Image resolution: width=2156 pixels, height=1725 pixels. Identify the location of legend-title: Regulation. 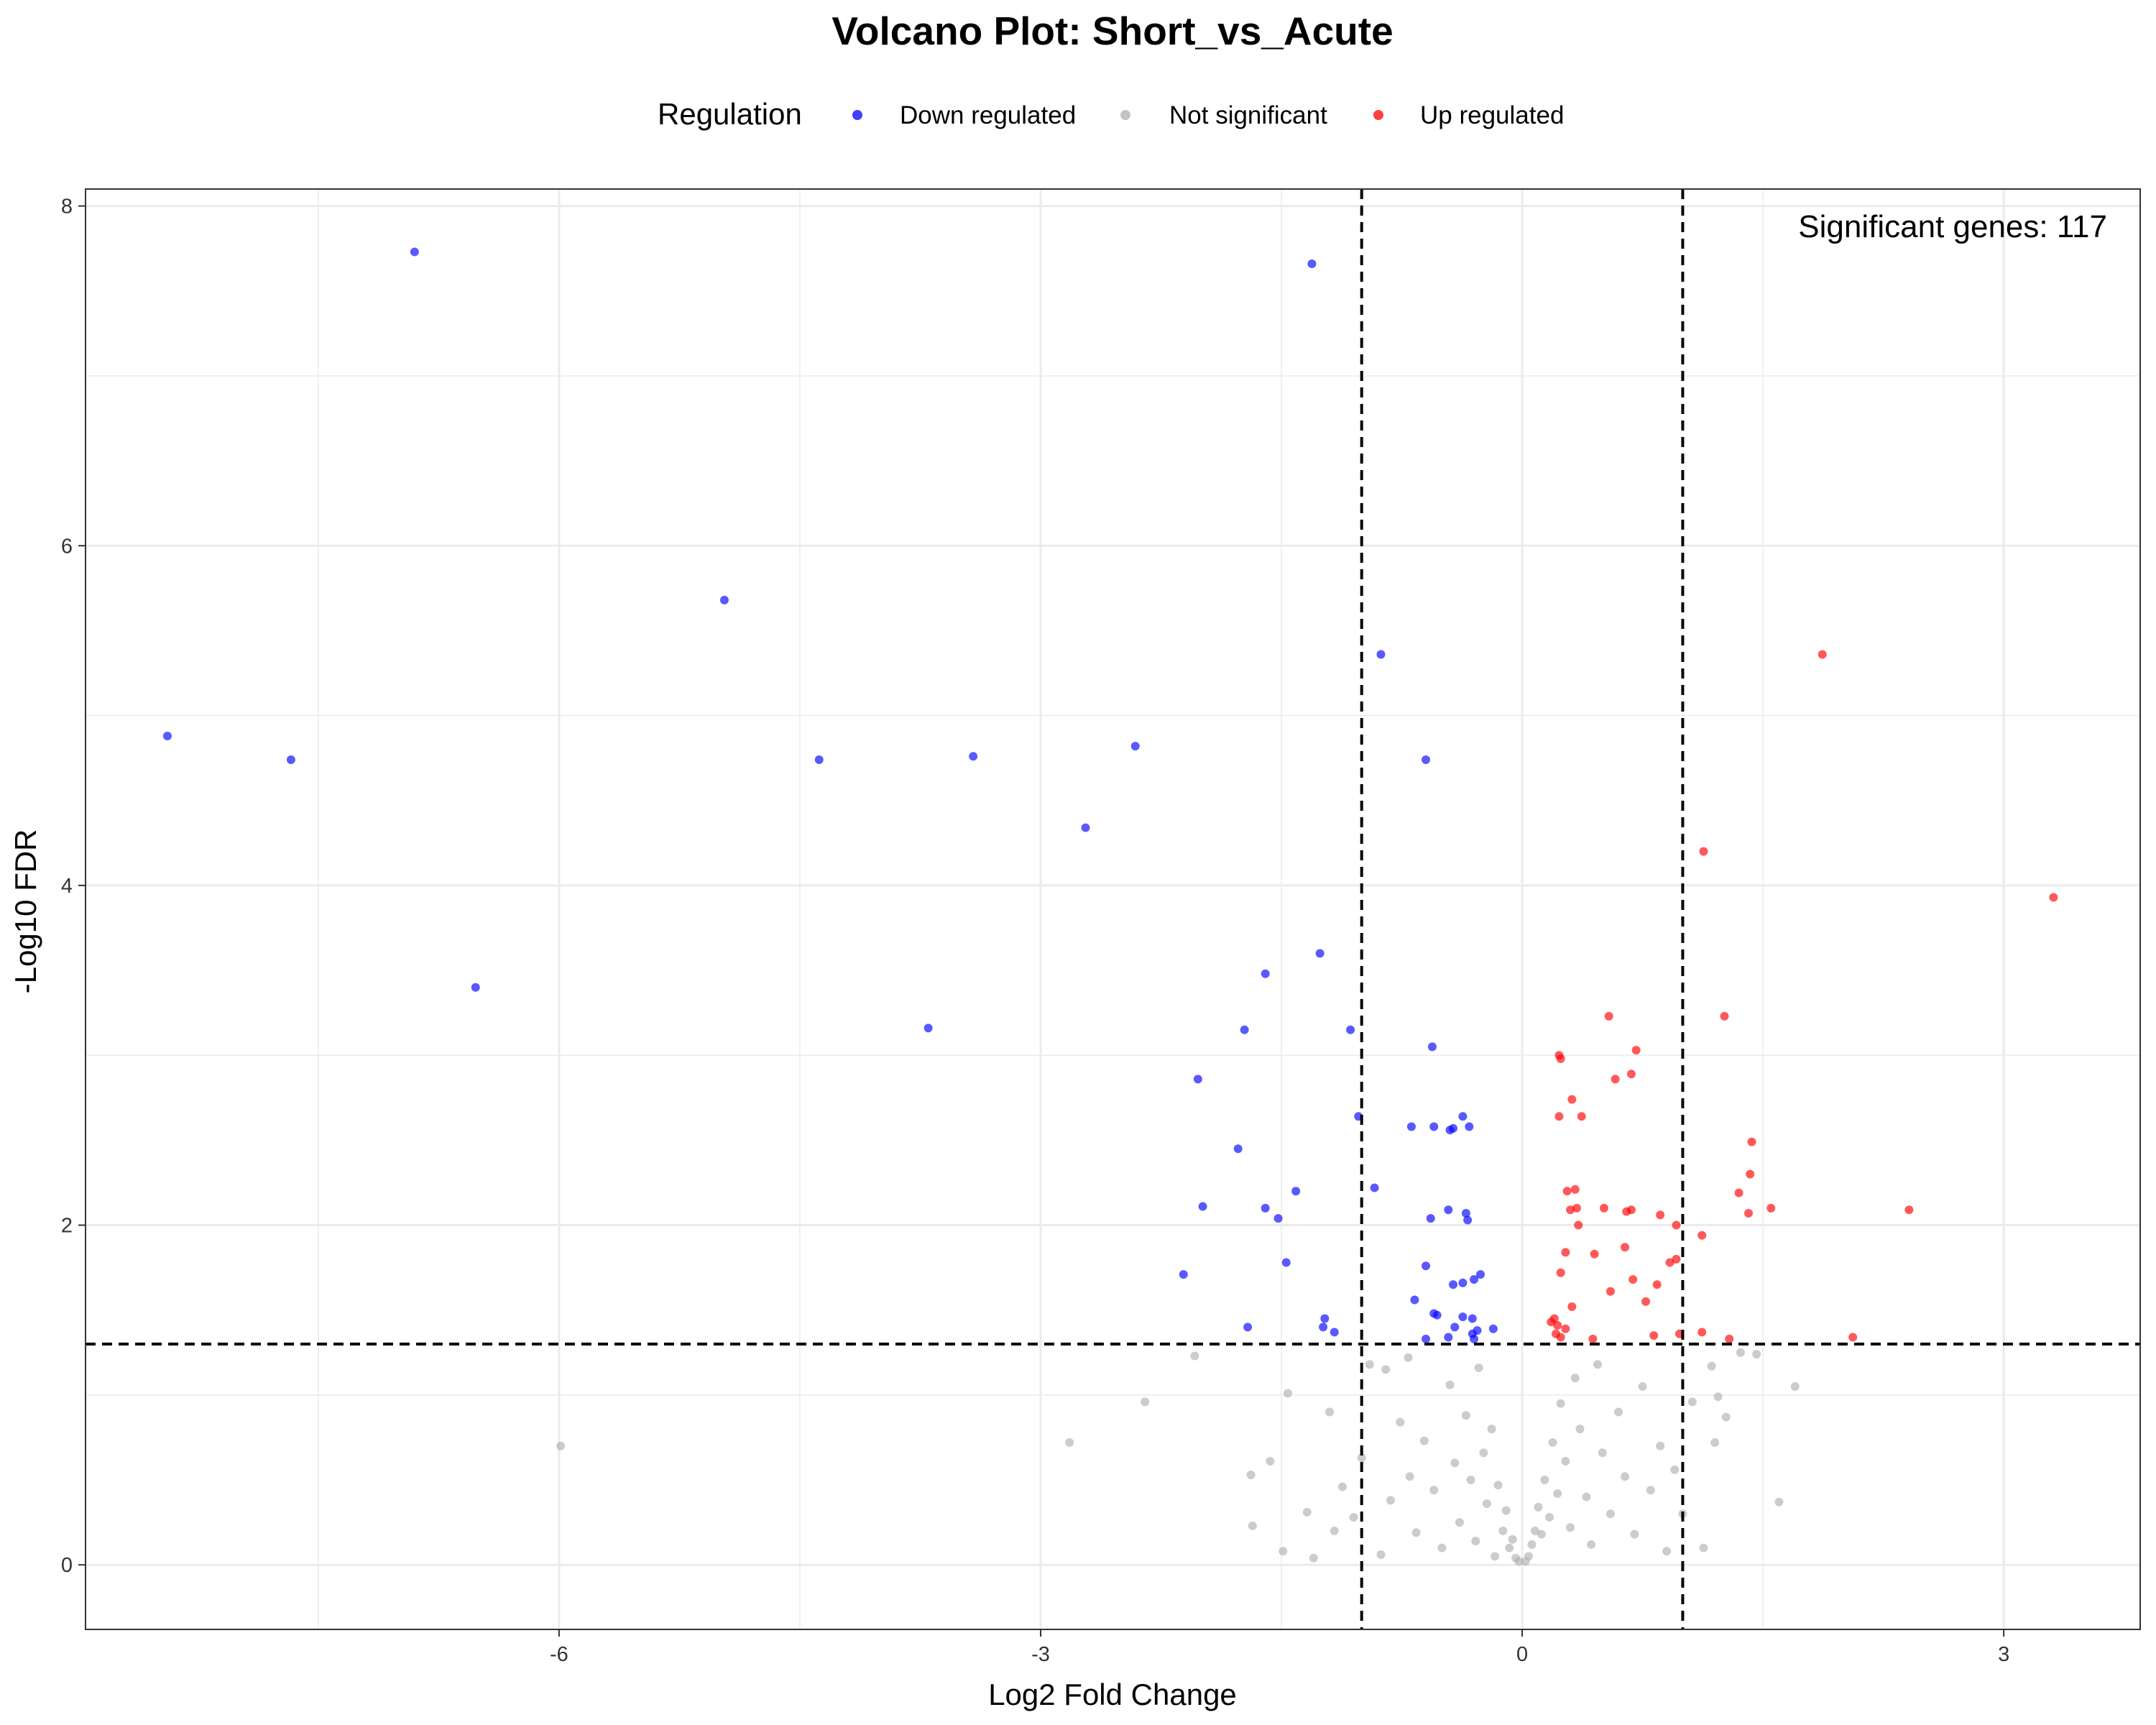
(730, 114).